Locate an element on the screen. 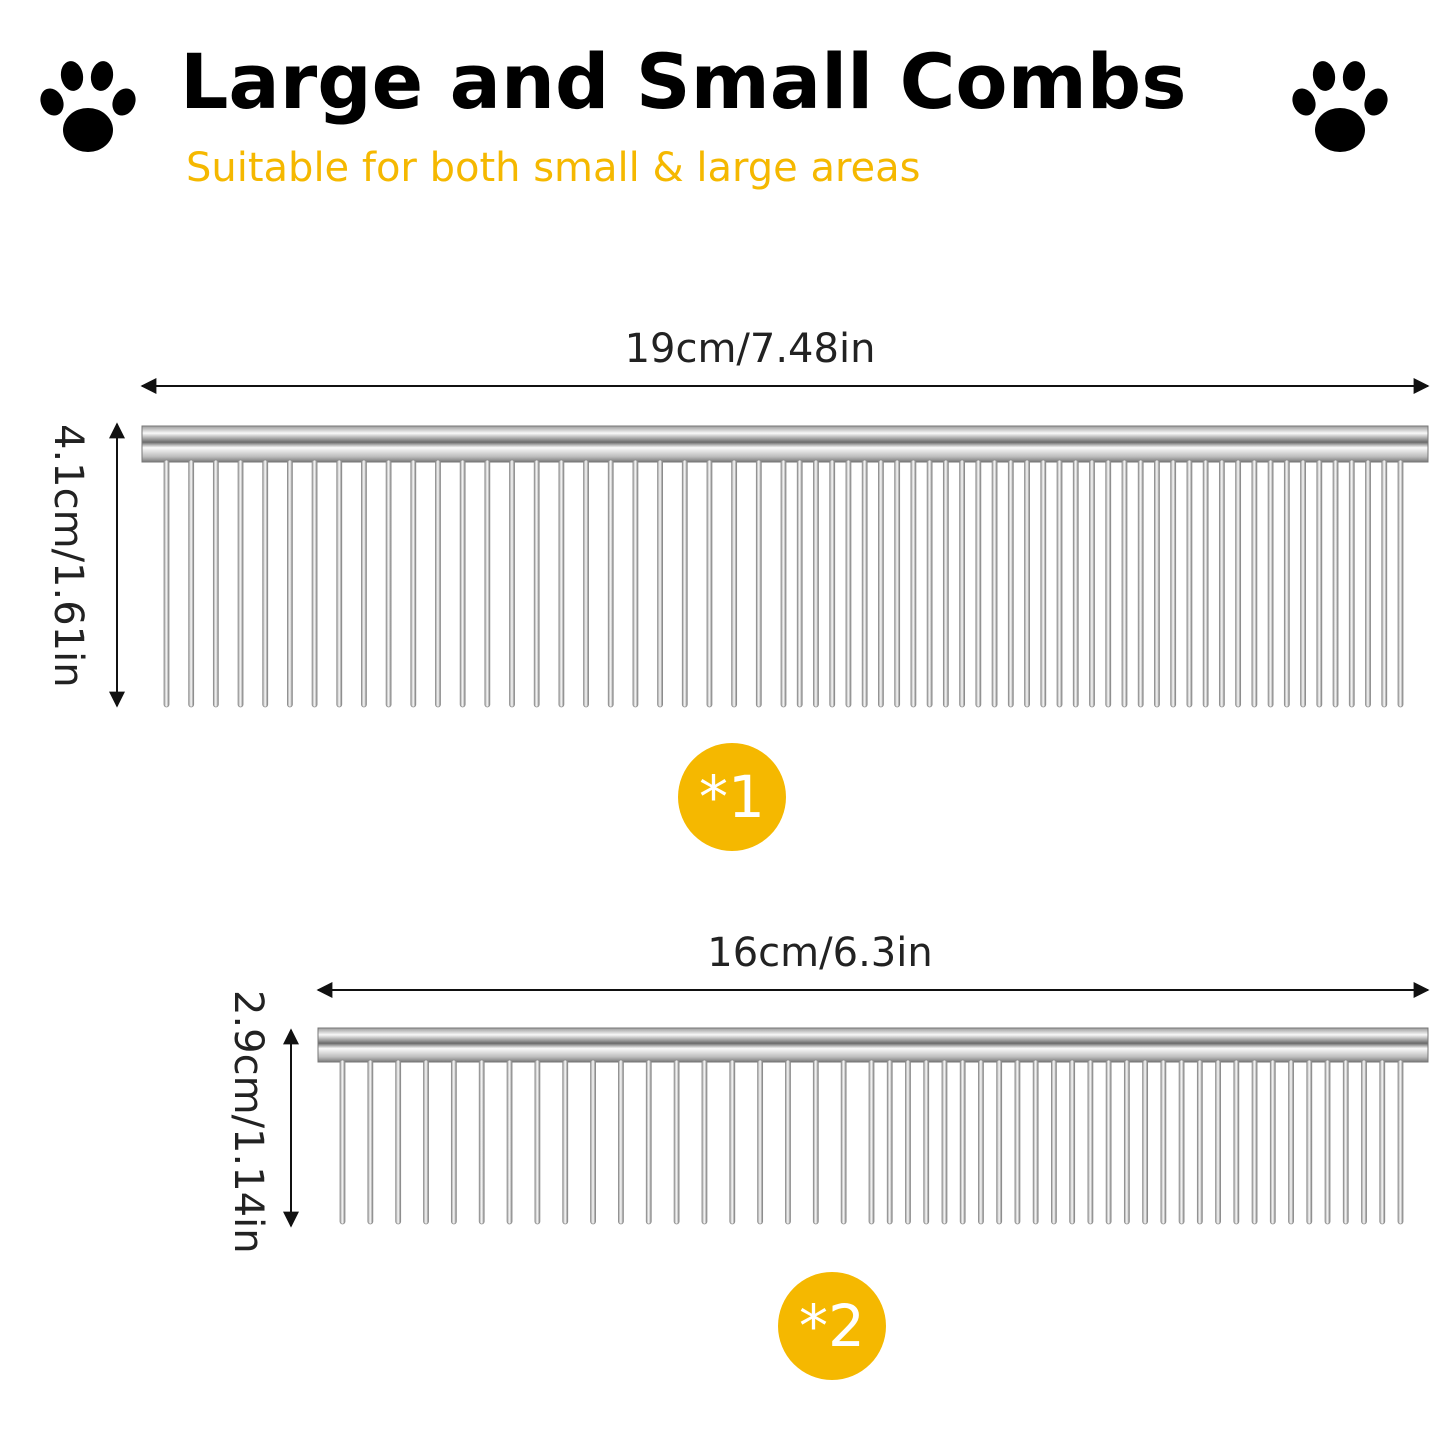  page-title: Large and Small Combs is located at coordinates (683, 81).